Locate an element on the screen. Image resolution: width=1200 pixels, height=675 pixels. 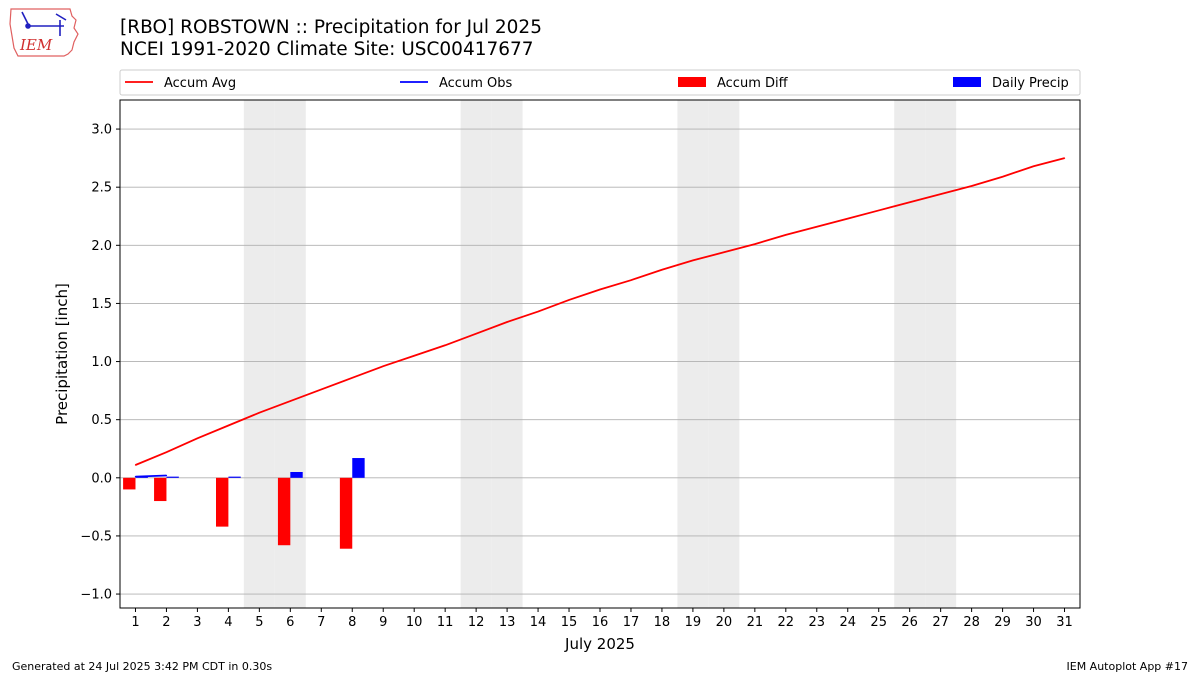
legend-label-accum-obs: Accum Obs is located at coordinates (475, 83).